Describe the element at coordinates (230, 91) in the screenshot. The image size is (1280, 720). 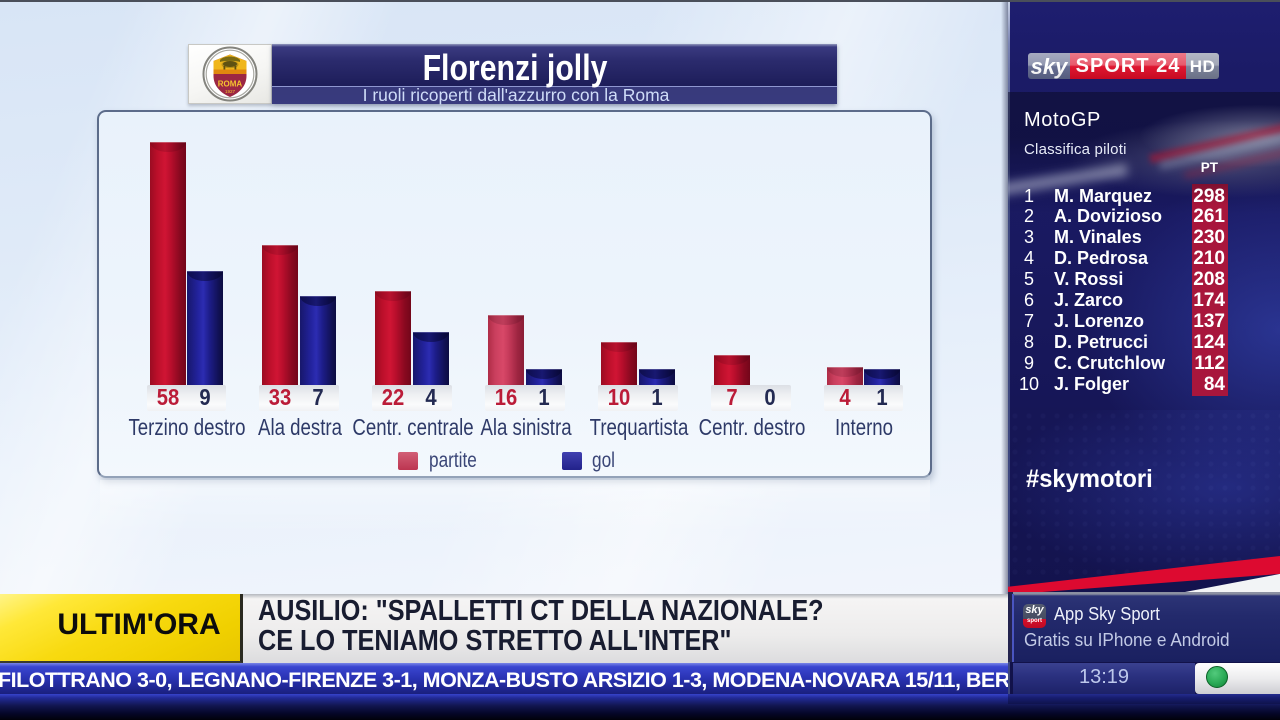
I see `svg-text: 1927` at that location.